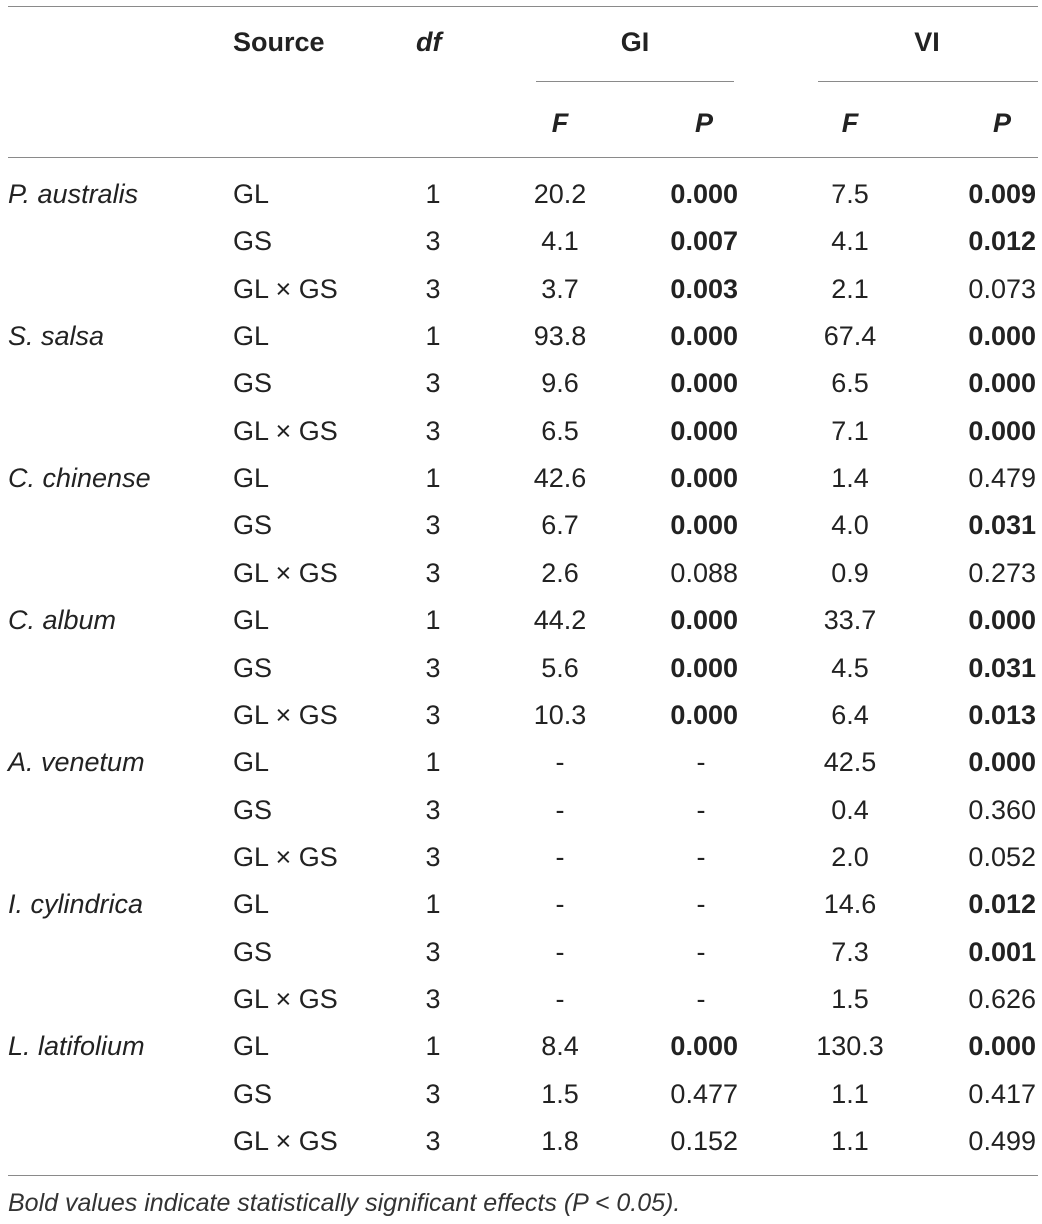  Describe the element at coordinates (635, 81) in the screenshot. I see `gi-group-rule` at that location.